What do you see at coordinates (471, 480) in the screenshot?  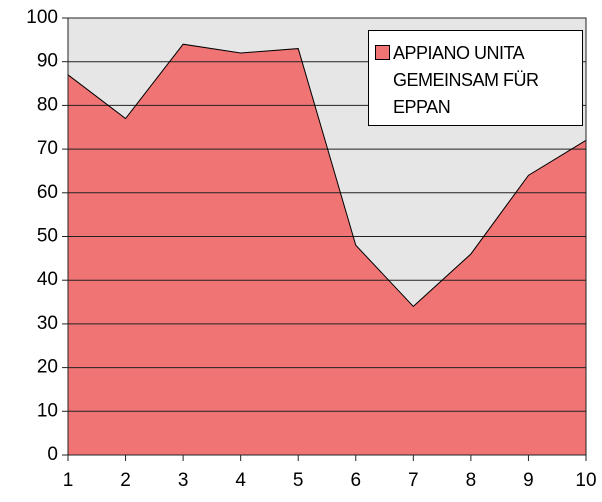 I see `x-tick-label: 8` at bounding box center [471, 480].